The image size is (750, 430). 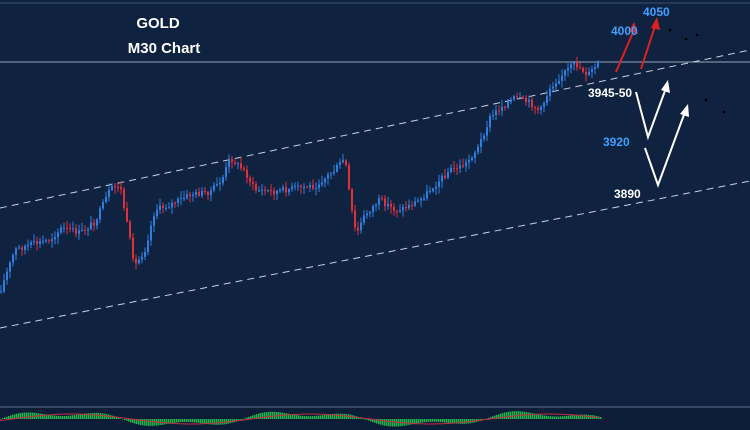 What do you see at coordinates (656, 12) in the screenshot?
I see `target-4050-label: 4050` at bounding box center [656, 12].